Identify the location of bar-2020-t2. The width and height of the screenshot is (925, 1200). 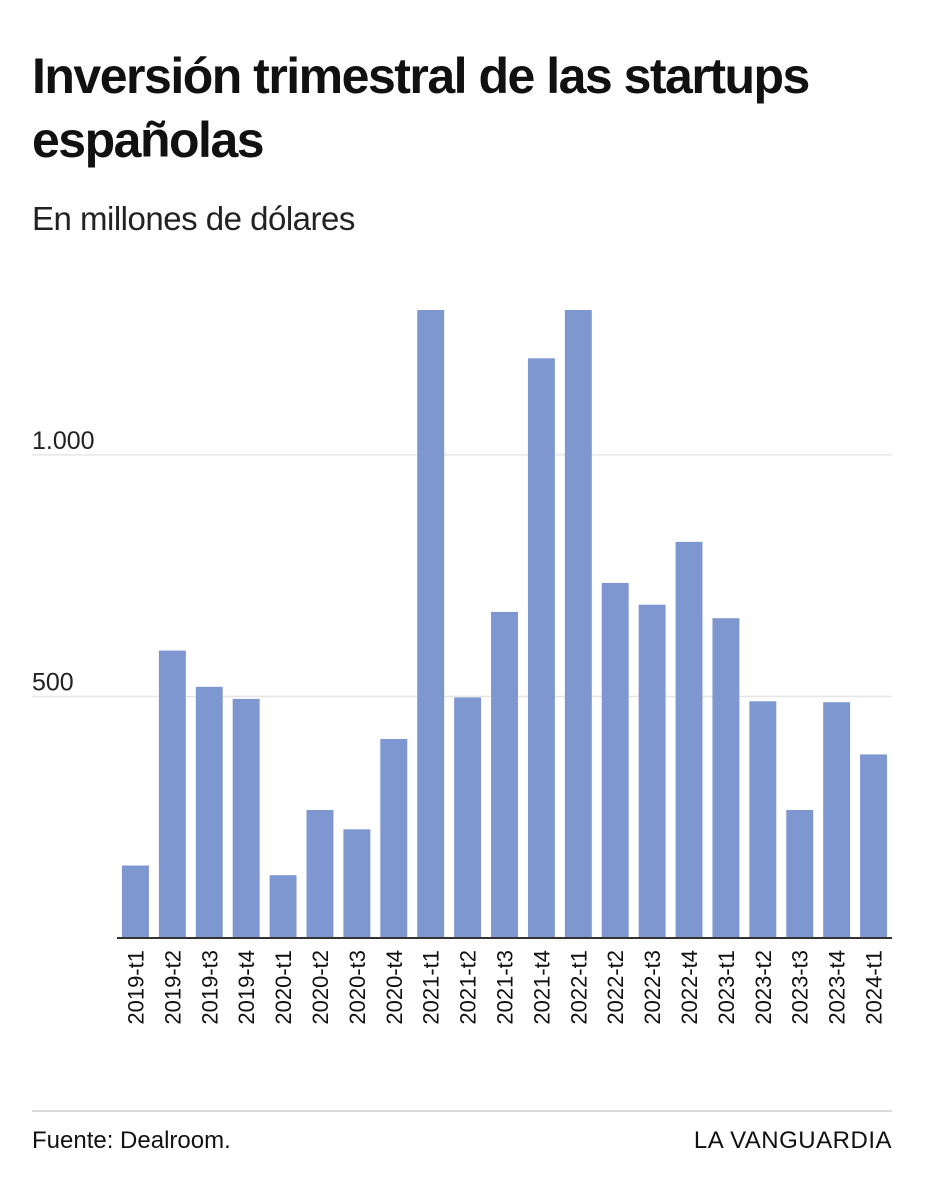
(320, 873).